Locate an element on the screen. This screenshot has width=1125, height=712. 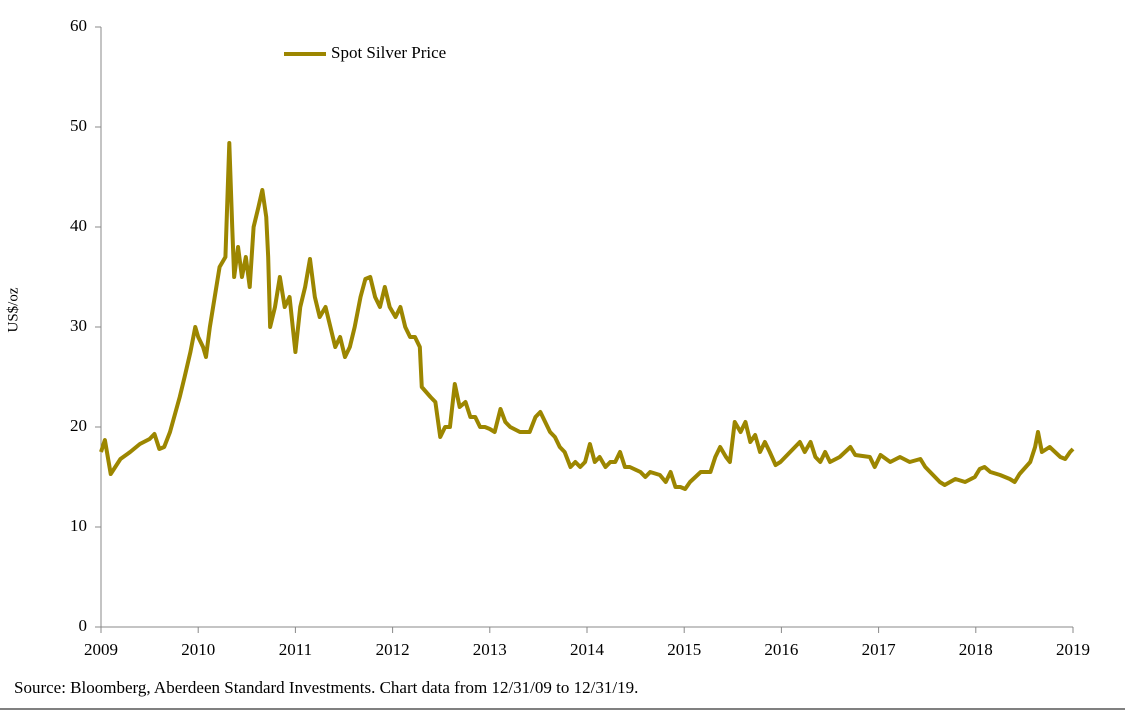
y-tick-label: 50 is located at coordinates (78, 125).